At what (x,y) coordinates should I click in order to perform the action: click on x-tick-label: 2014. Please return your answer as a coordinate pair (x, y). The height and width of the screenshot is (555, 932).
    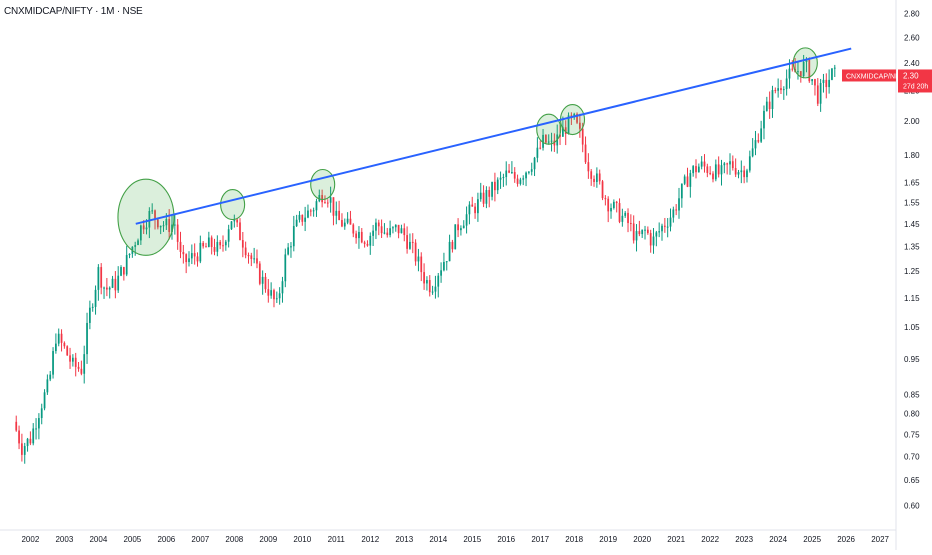
    Looking at the image, I should click on (438, 539).